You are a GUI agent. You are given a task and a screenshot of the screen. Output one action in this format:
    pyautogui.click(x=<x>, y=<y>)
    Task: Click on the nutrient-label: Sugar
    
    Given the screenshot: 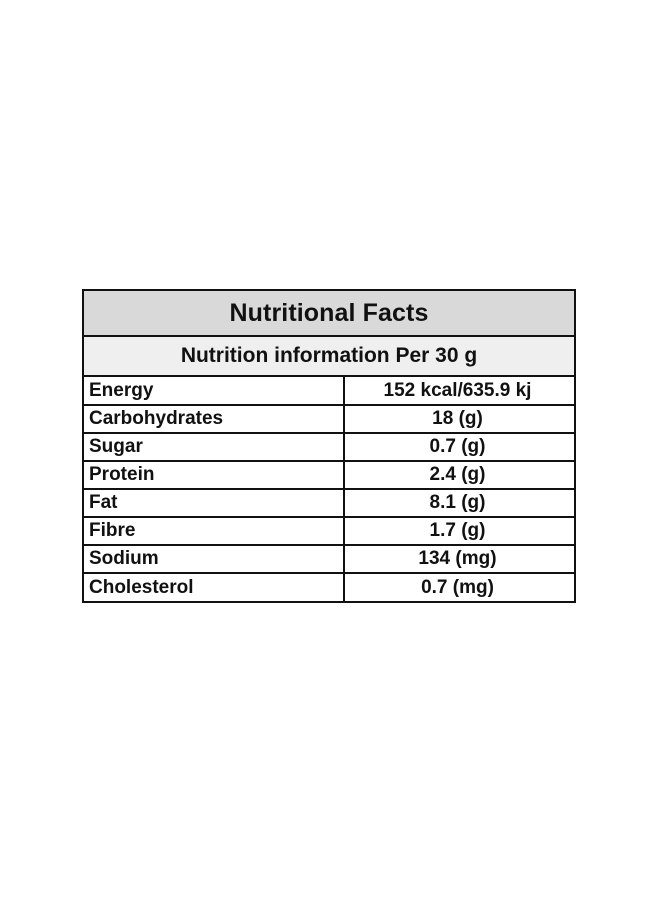 What is the action you would take?
    pyautogui.click(x=214, y=447)
    